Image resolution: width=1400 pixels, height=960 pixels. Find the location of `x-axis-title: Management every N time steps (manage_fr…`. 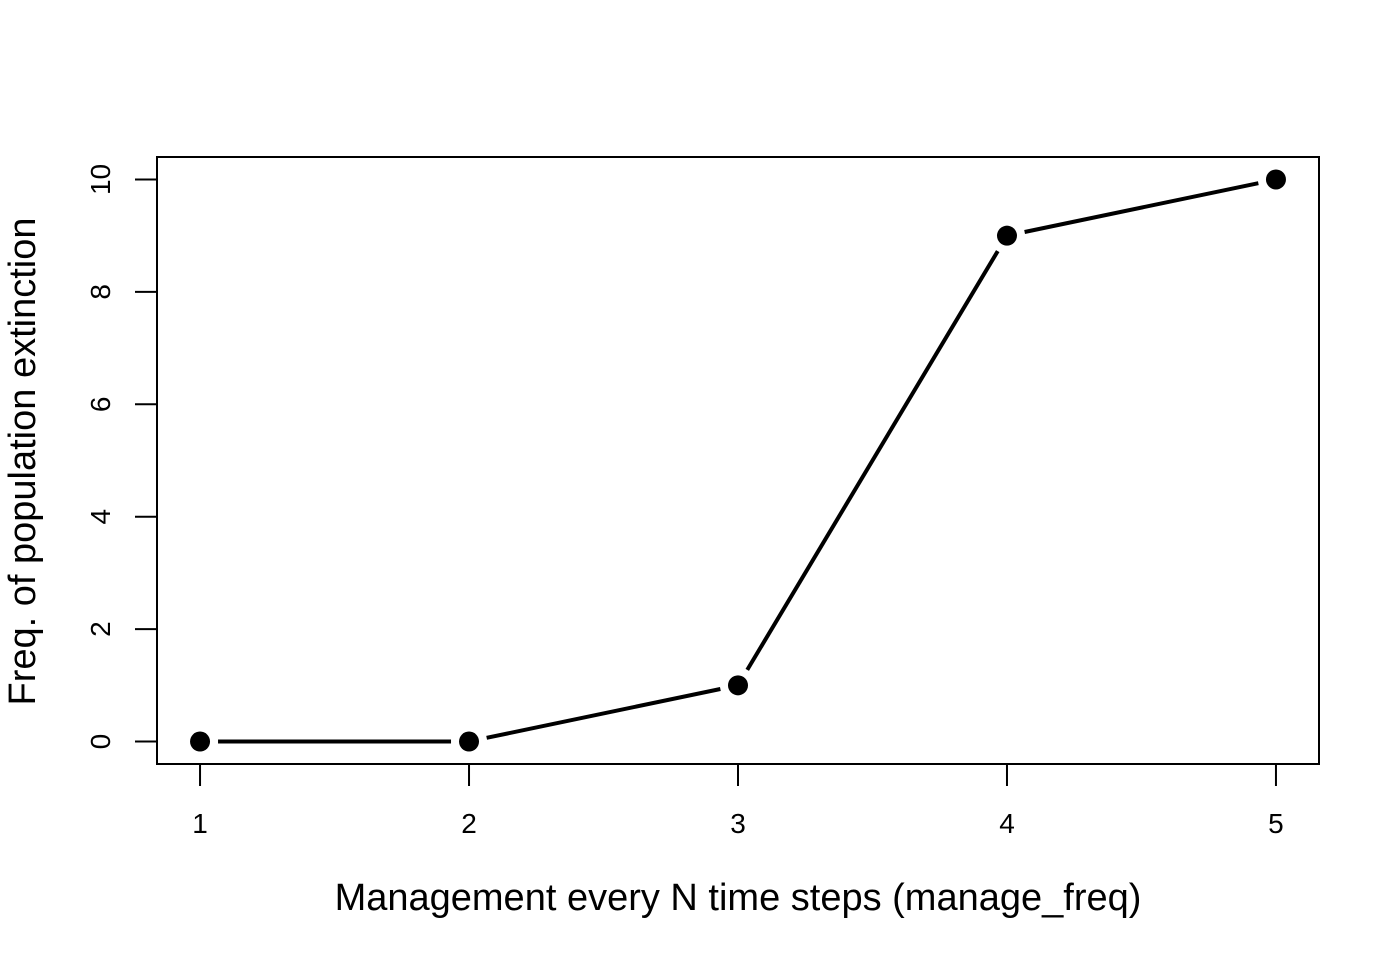

x-axis-title: Management every N time steps (manage_fr… is located at coordinates (738, 898).